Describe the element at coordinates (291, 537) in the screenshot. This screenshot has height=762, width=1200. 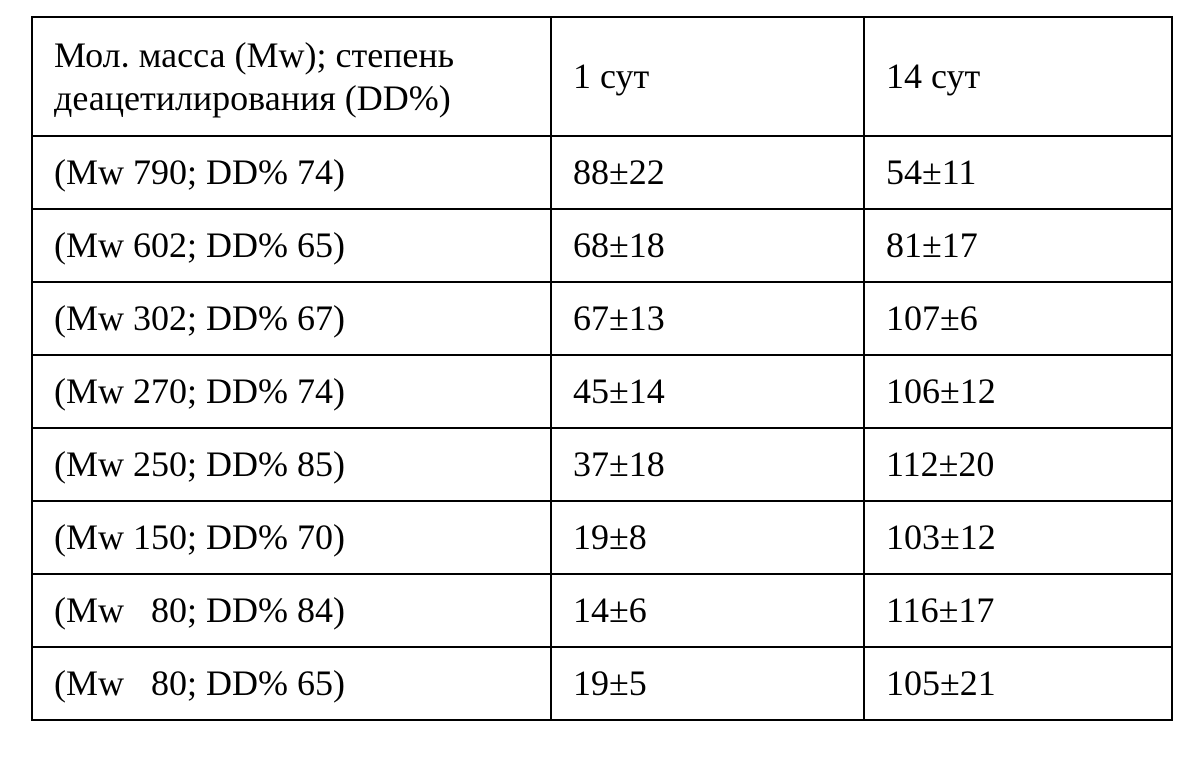
I see `sample-label-cell: (Mw 150; DD% 70)` at that location.